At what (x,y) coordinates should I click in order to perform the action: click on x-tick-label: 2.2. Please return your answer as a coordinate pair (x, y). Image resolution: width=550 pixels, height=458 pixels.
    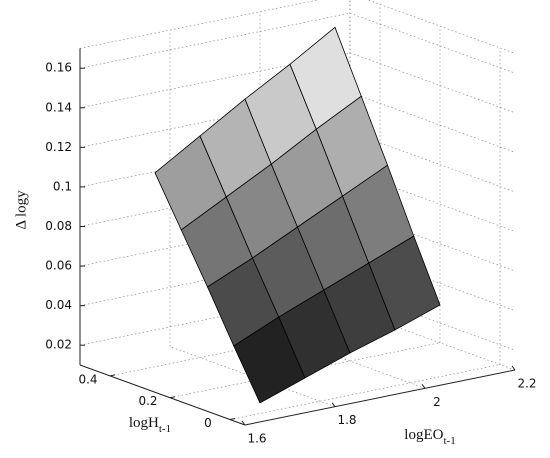
    Looking at the image, I should click on (526, 384).